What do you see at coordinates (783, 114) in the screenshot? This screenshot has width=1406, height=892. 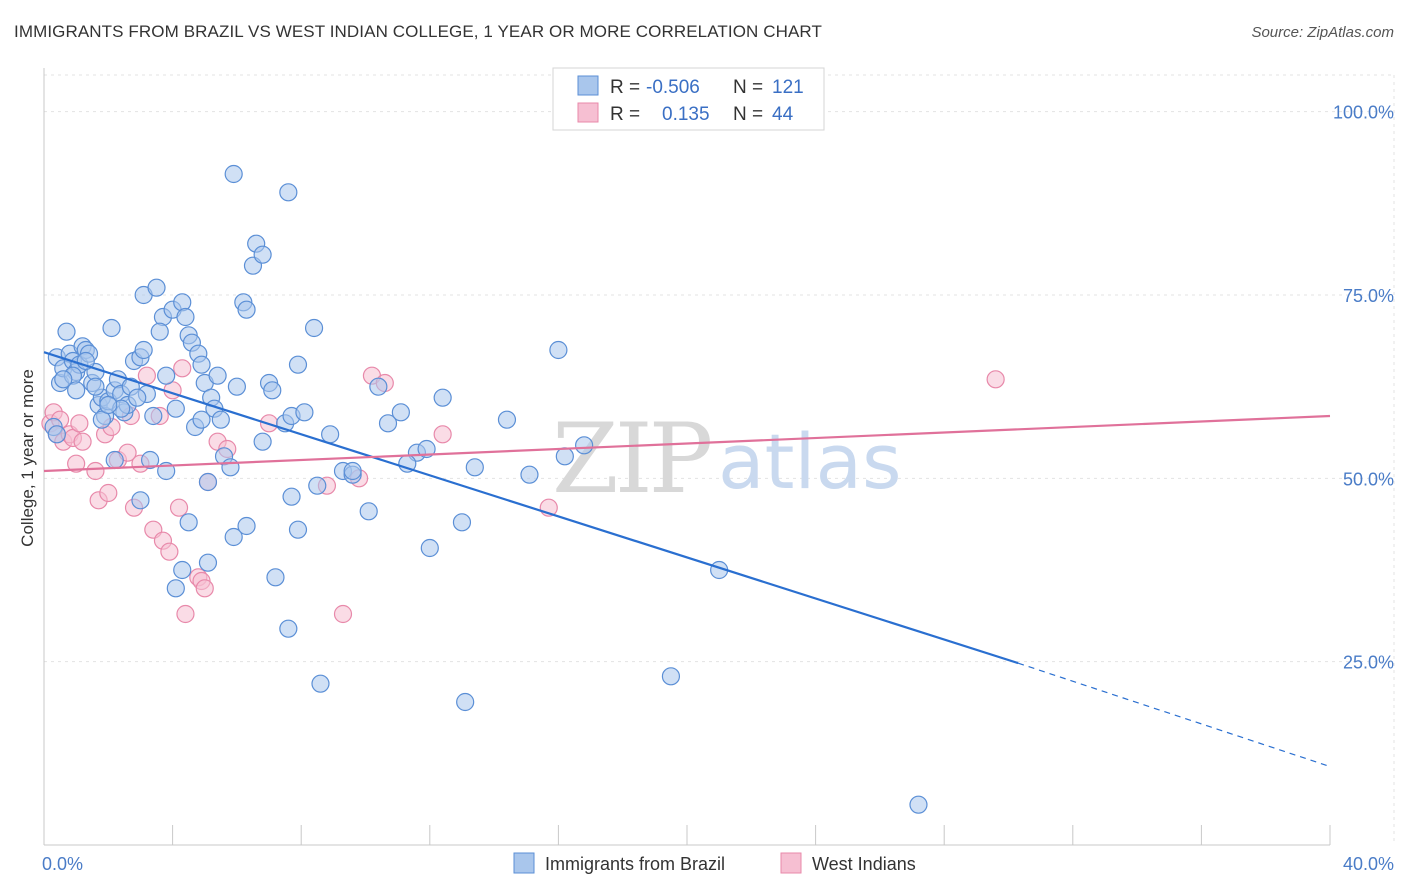 I see `legend-n-value-west-indians: 44` at bounding box center [783, 114].